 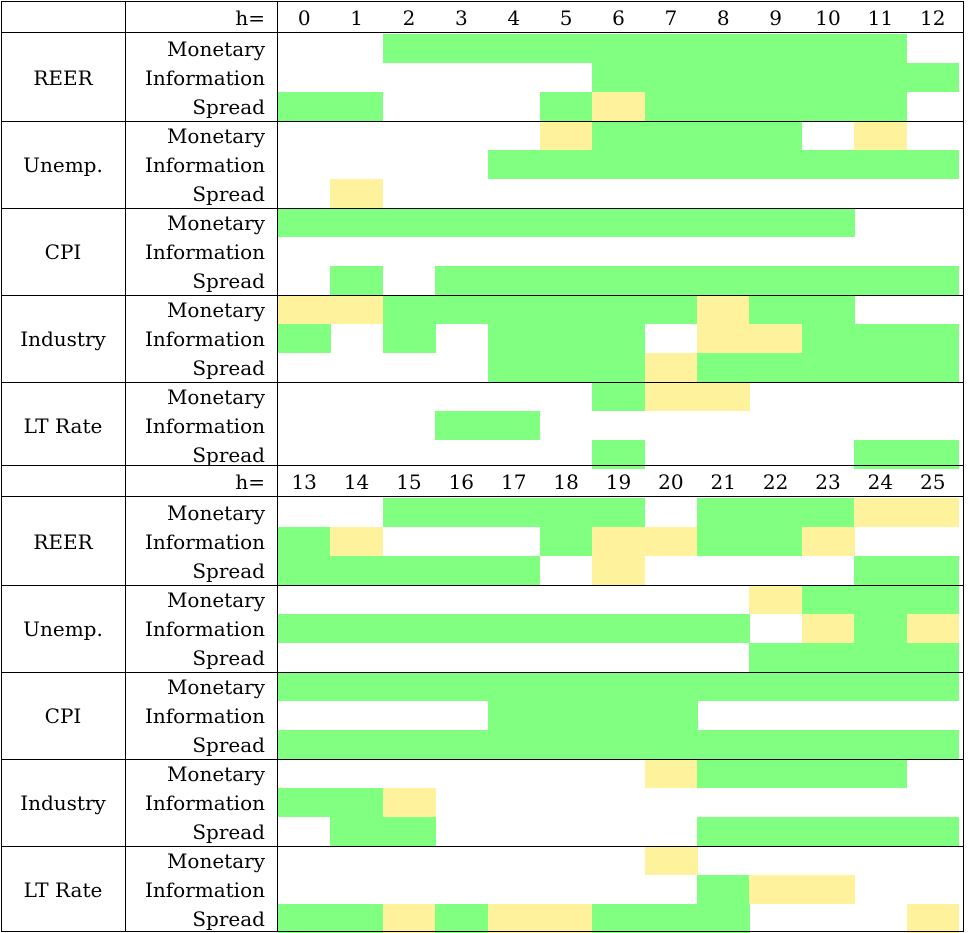 What do you see at coordinates (461, 18) in the screenshot?
I see `horizon-label: 3` at bounding box center [461, 18].